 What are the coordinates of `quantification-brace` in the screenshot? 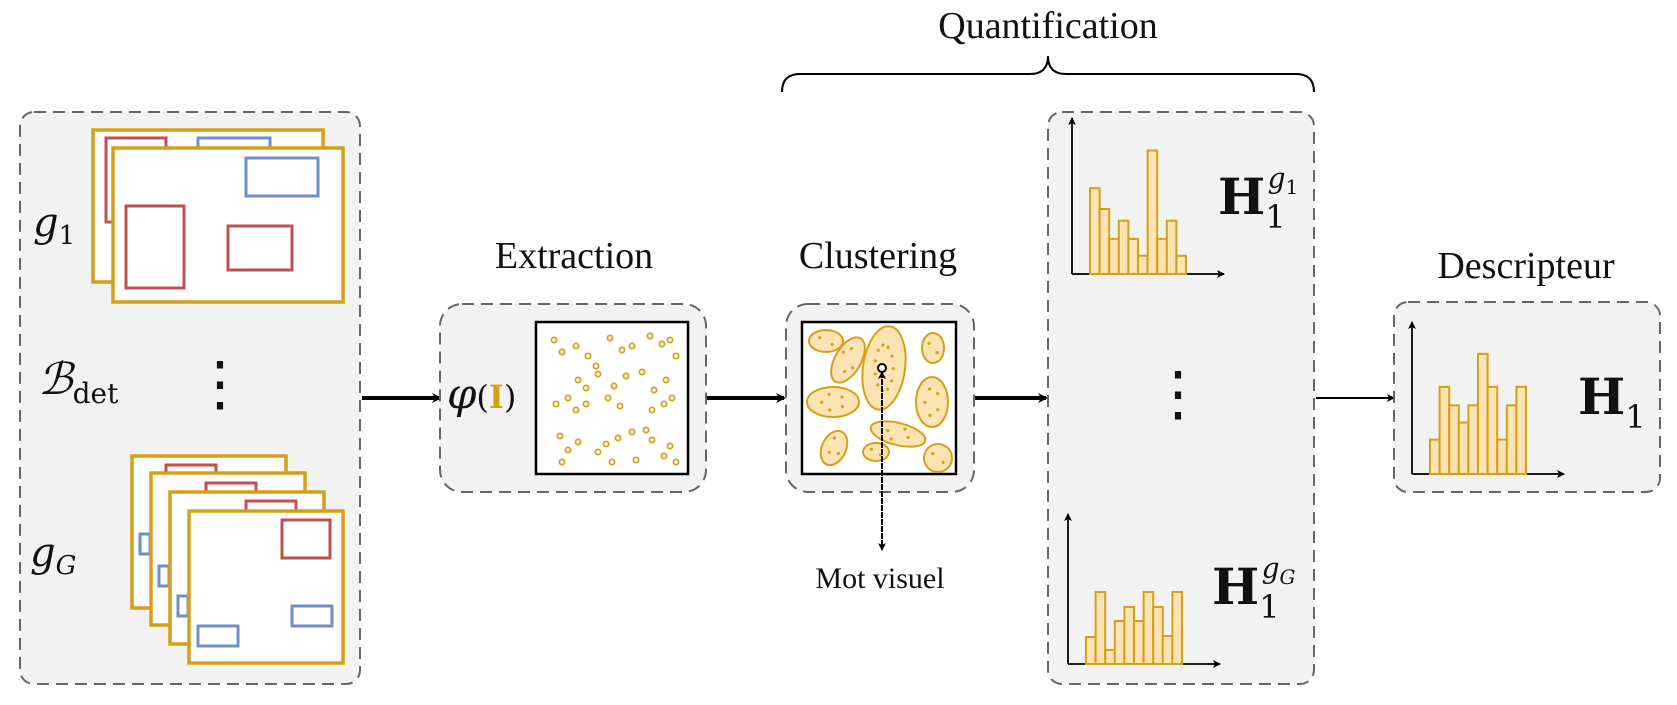 It's located at (1048, 74).